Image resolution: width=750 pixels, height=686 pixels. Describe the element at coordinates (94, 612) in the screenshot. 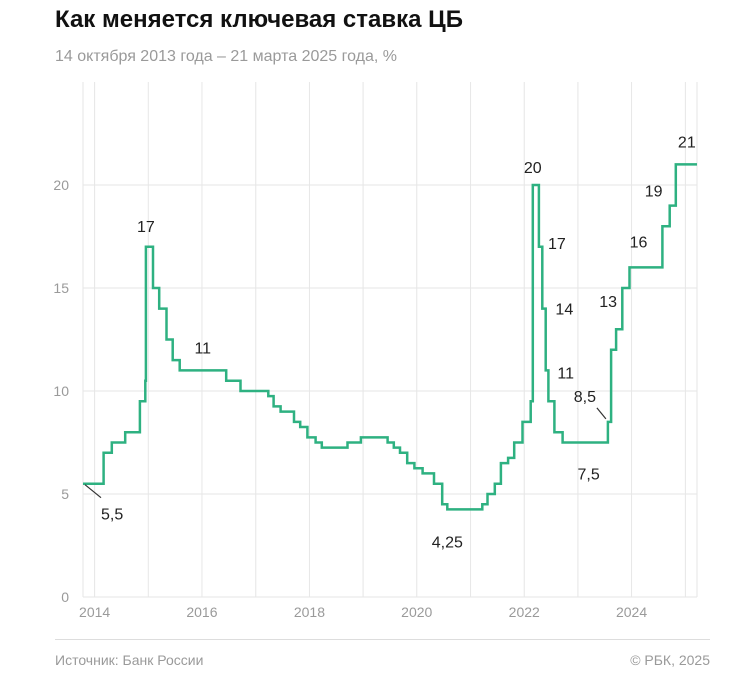

I see `x-tick-label: 2014` at that location.